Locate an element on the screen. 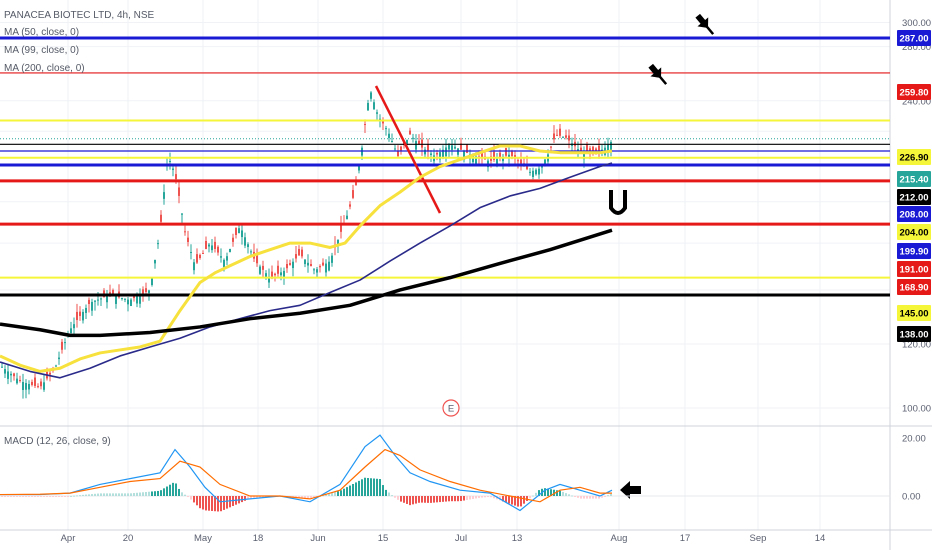  time-axis-tick: 20 is located at coordinates (128, 538).